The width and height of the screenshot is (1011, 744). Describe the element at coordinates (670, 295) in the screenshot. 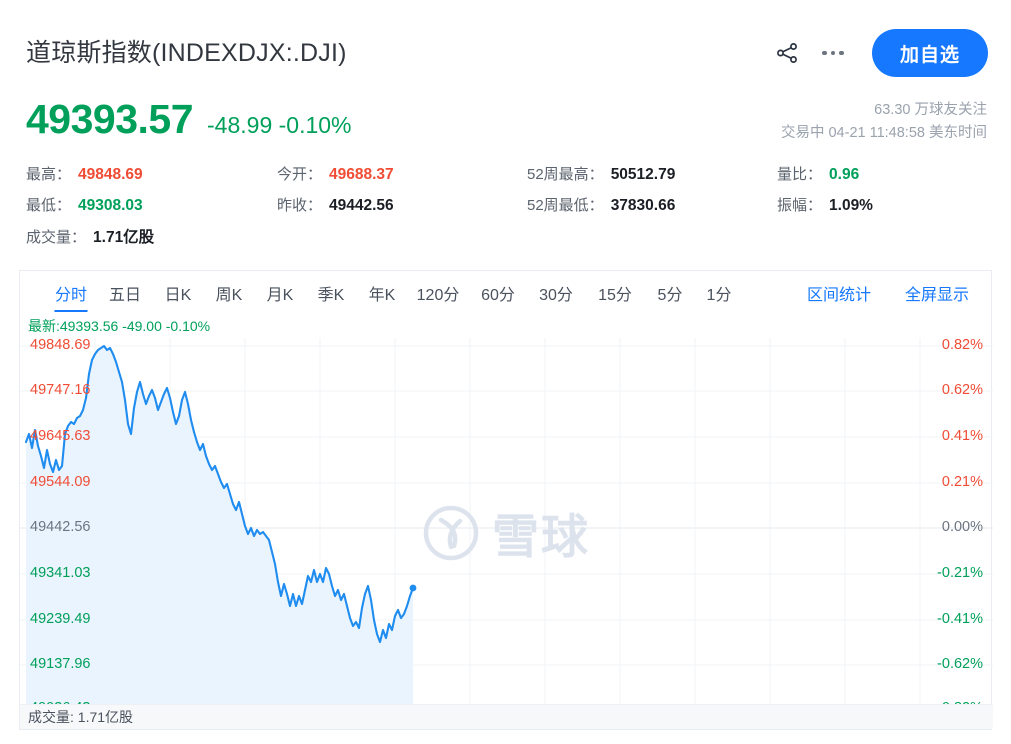

I see `tab-5分: 5分` at that location.